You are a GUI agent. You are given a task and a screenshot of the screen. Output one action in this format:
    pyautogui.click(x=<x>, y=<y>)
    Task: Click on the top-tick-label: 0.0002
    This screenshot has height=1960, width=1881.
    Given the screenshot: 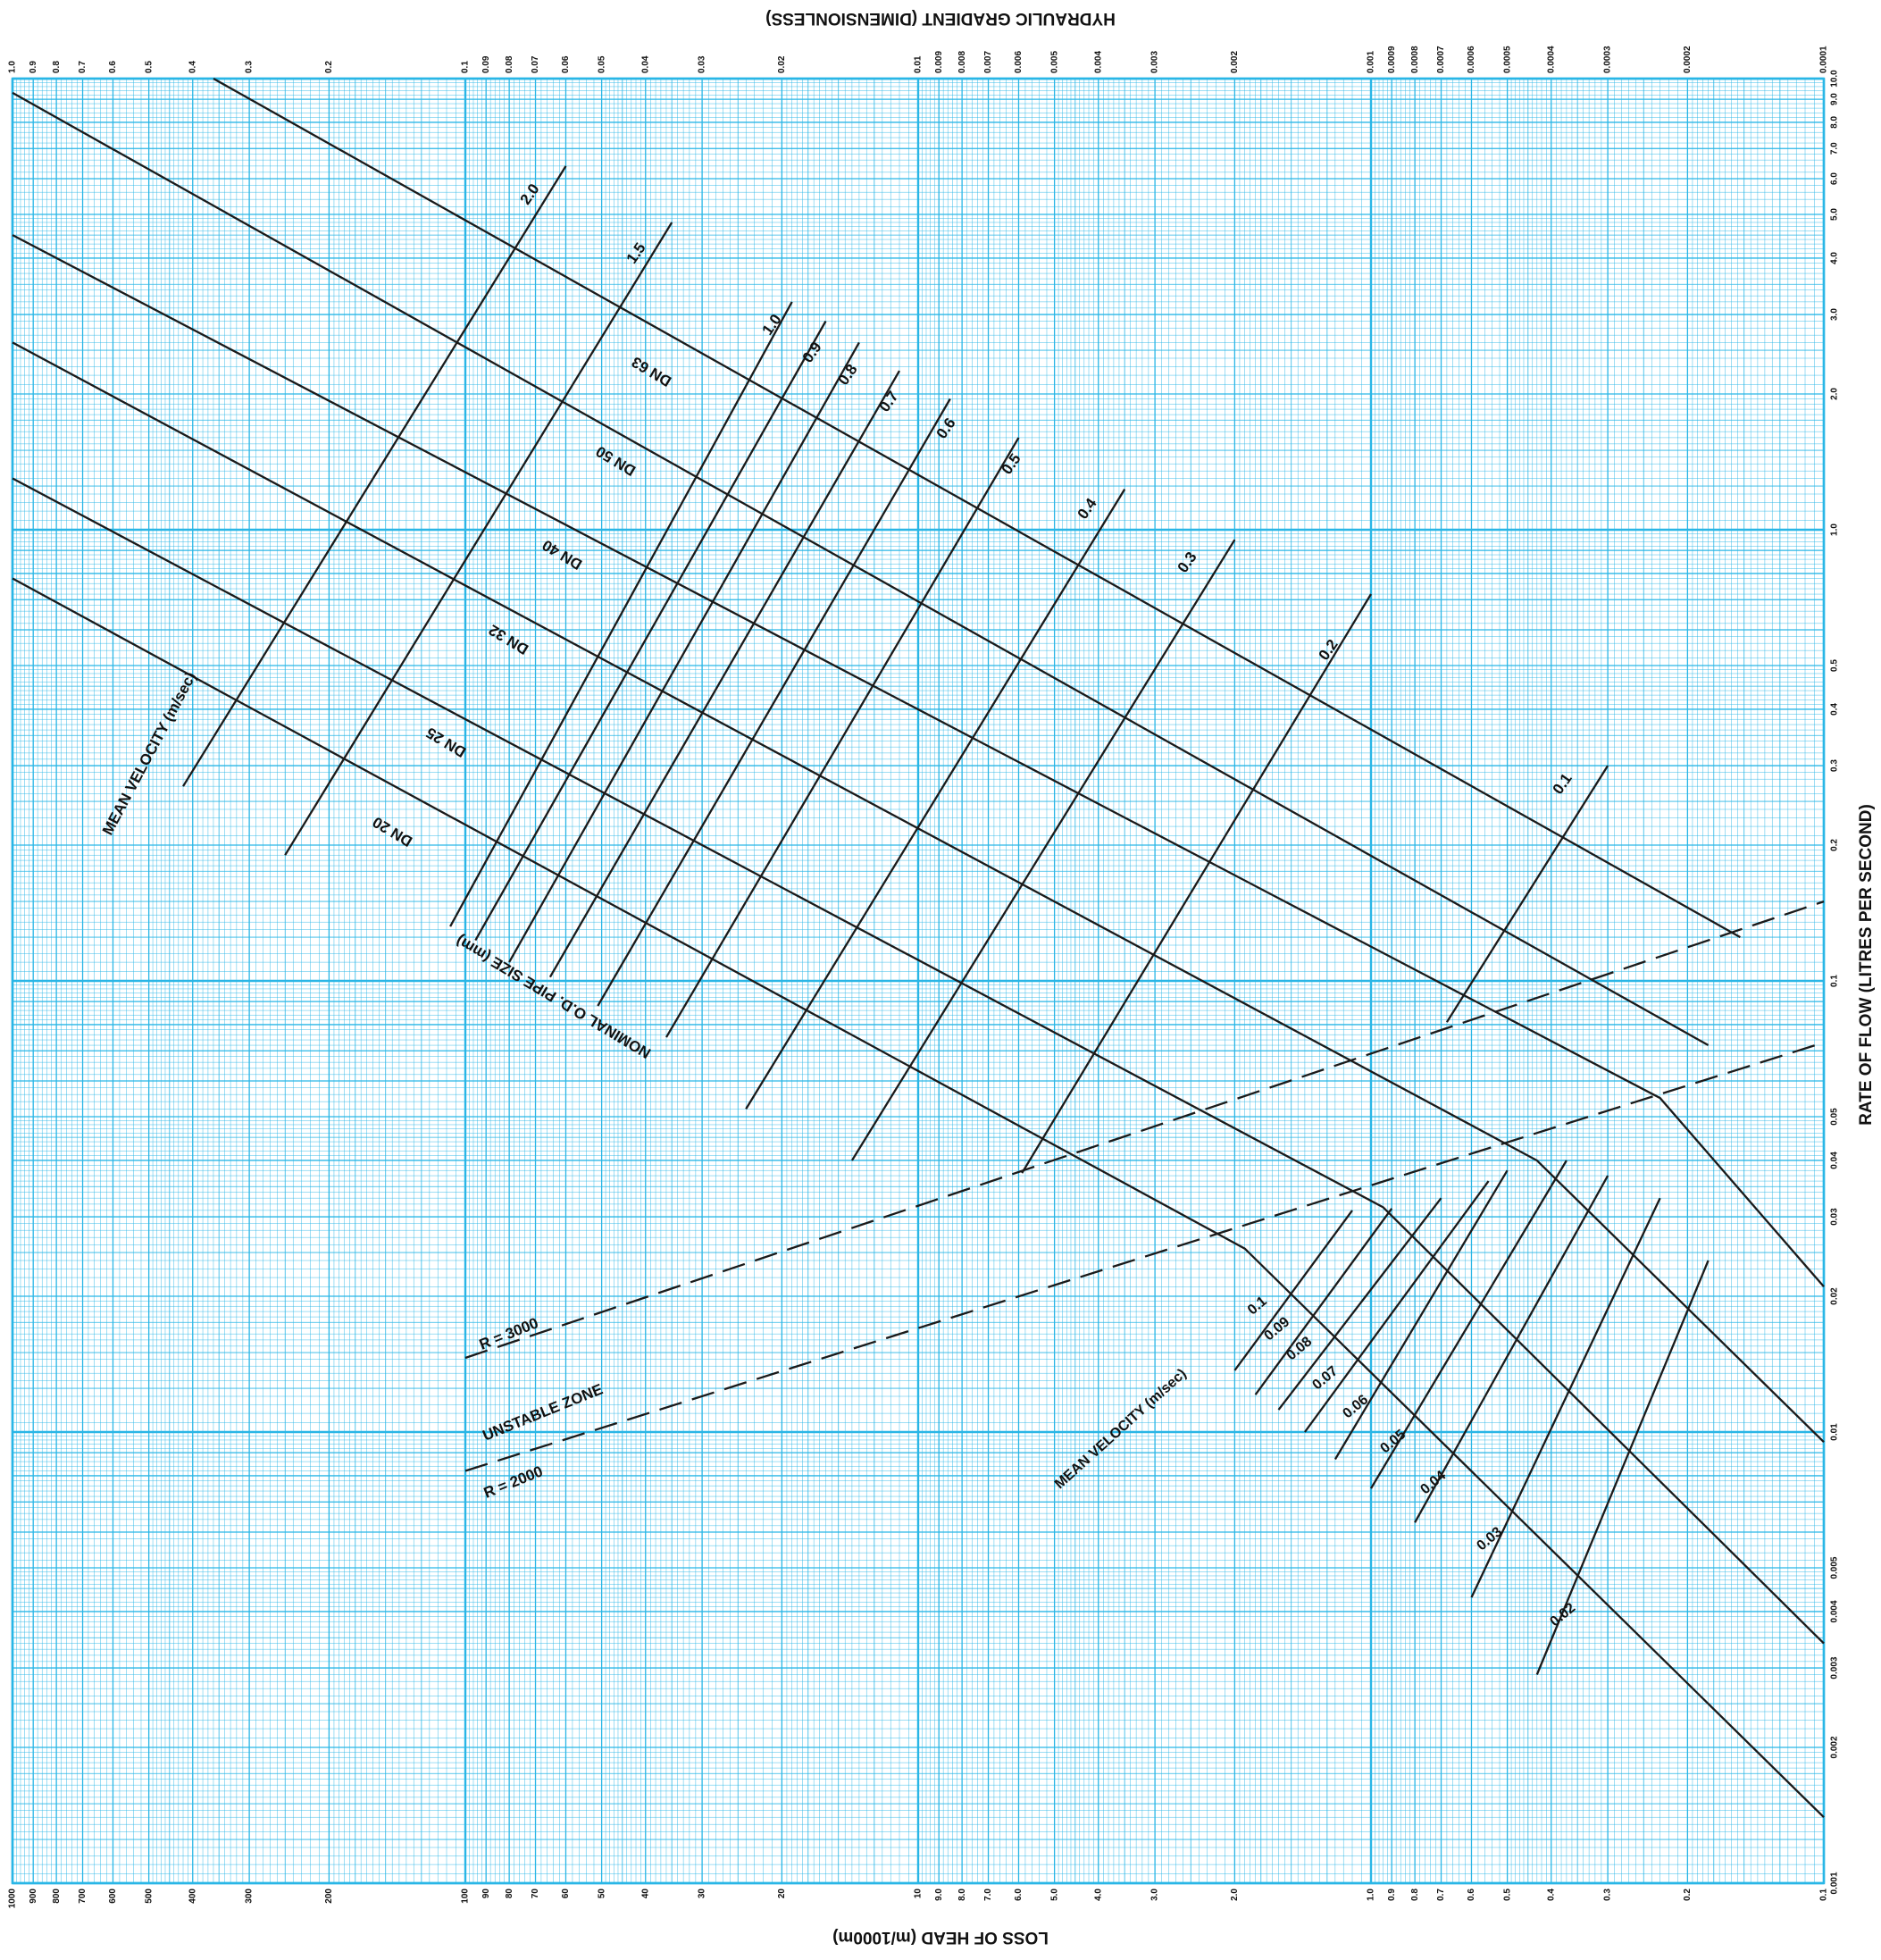 What is the action you would take?
    pyautogui.click(x=1688, y=59)
    